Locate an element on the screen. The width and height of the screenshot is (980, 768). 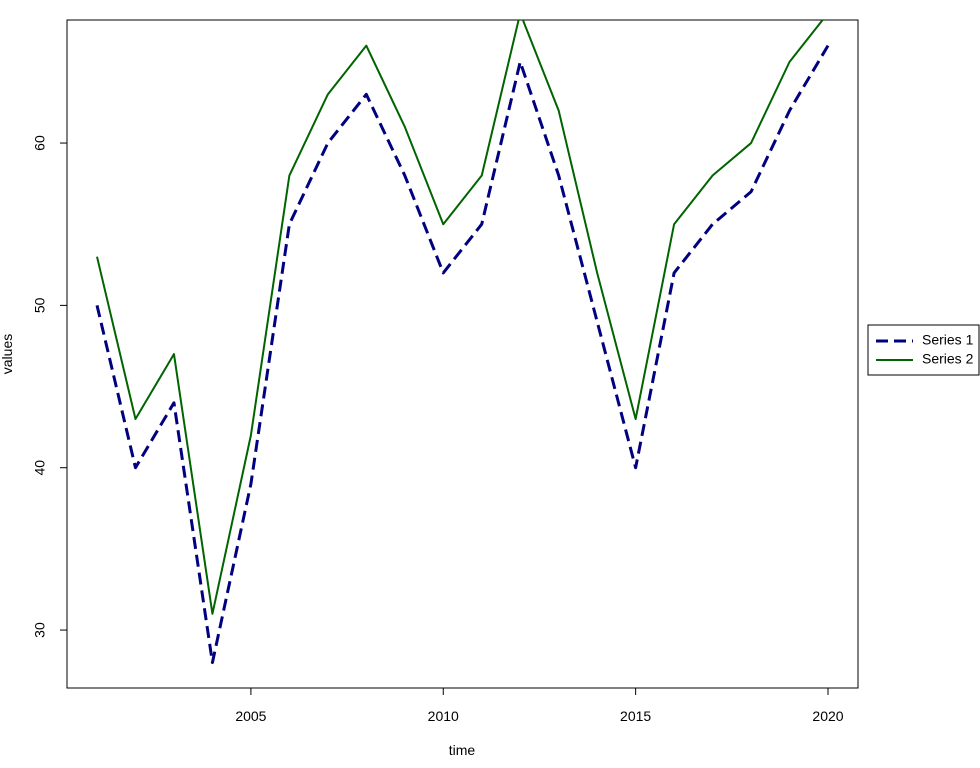
y-tick-label: 40 is located at coordinates (40, 468).